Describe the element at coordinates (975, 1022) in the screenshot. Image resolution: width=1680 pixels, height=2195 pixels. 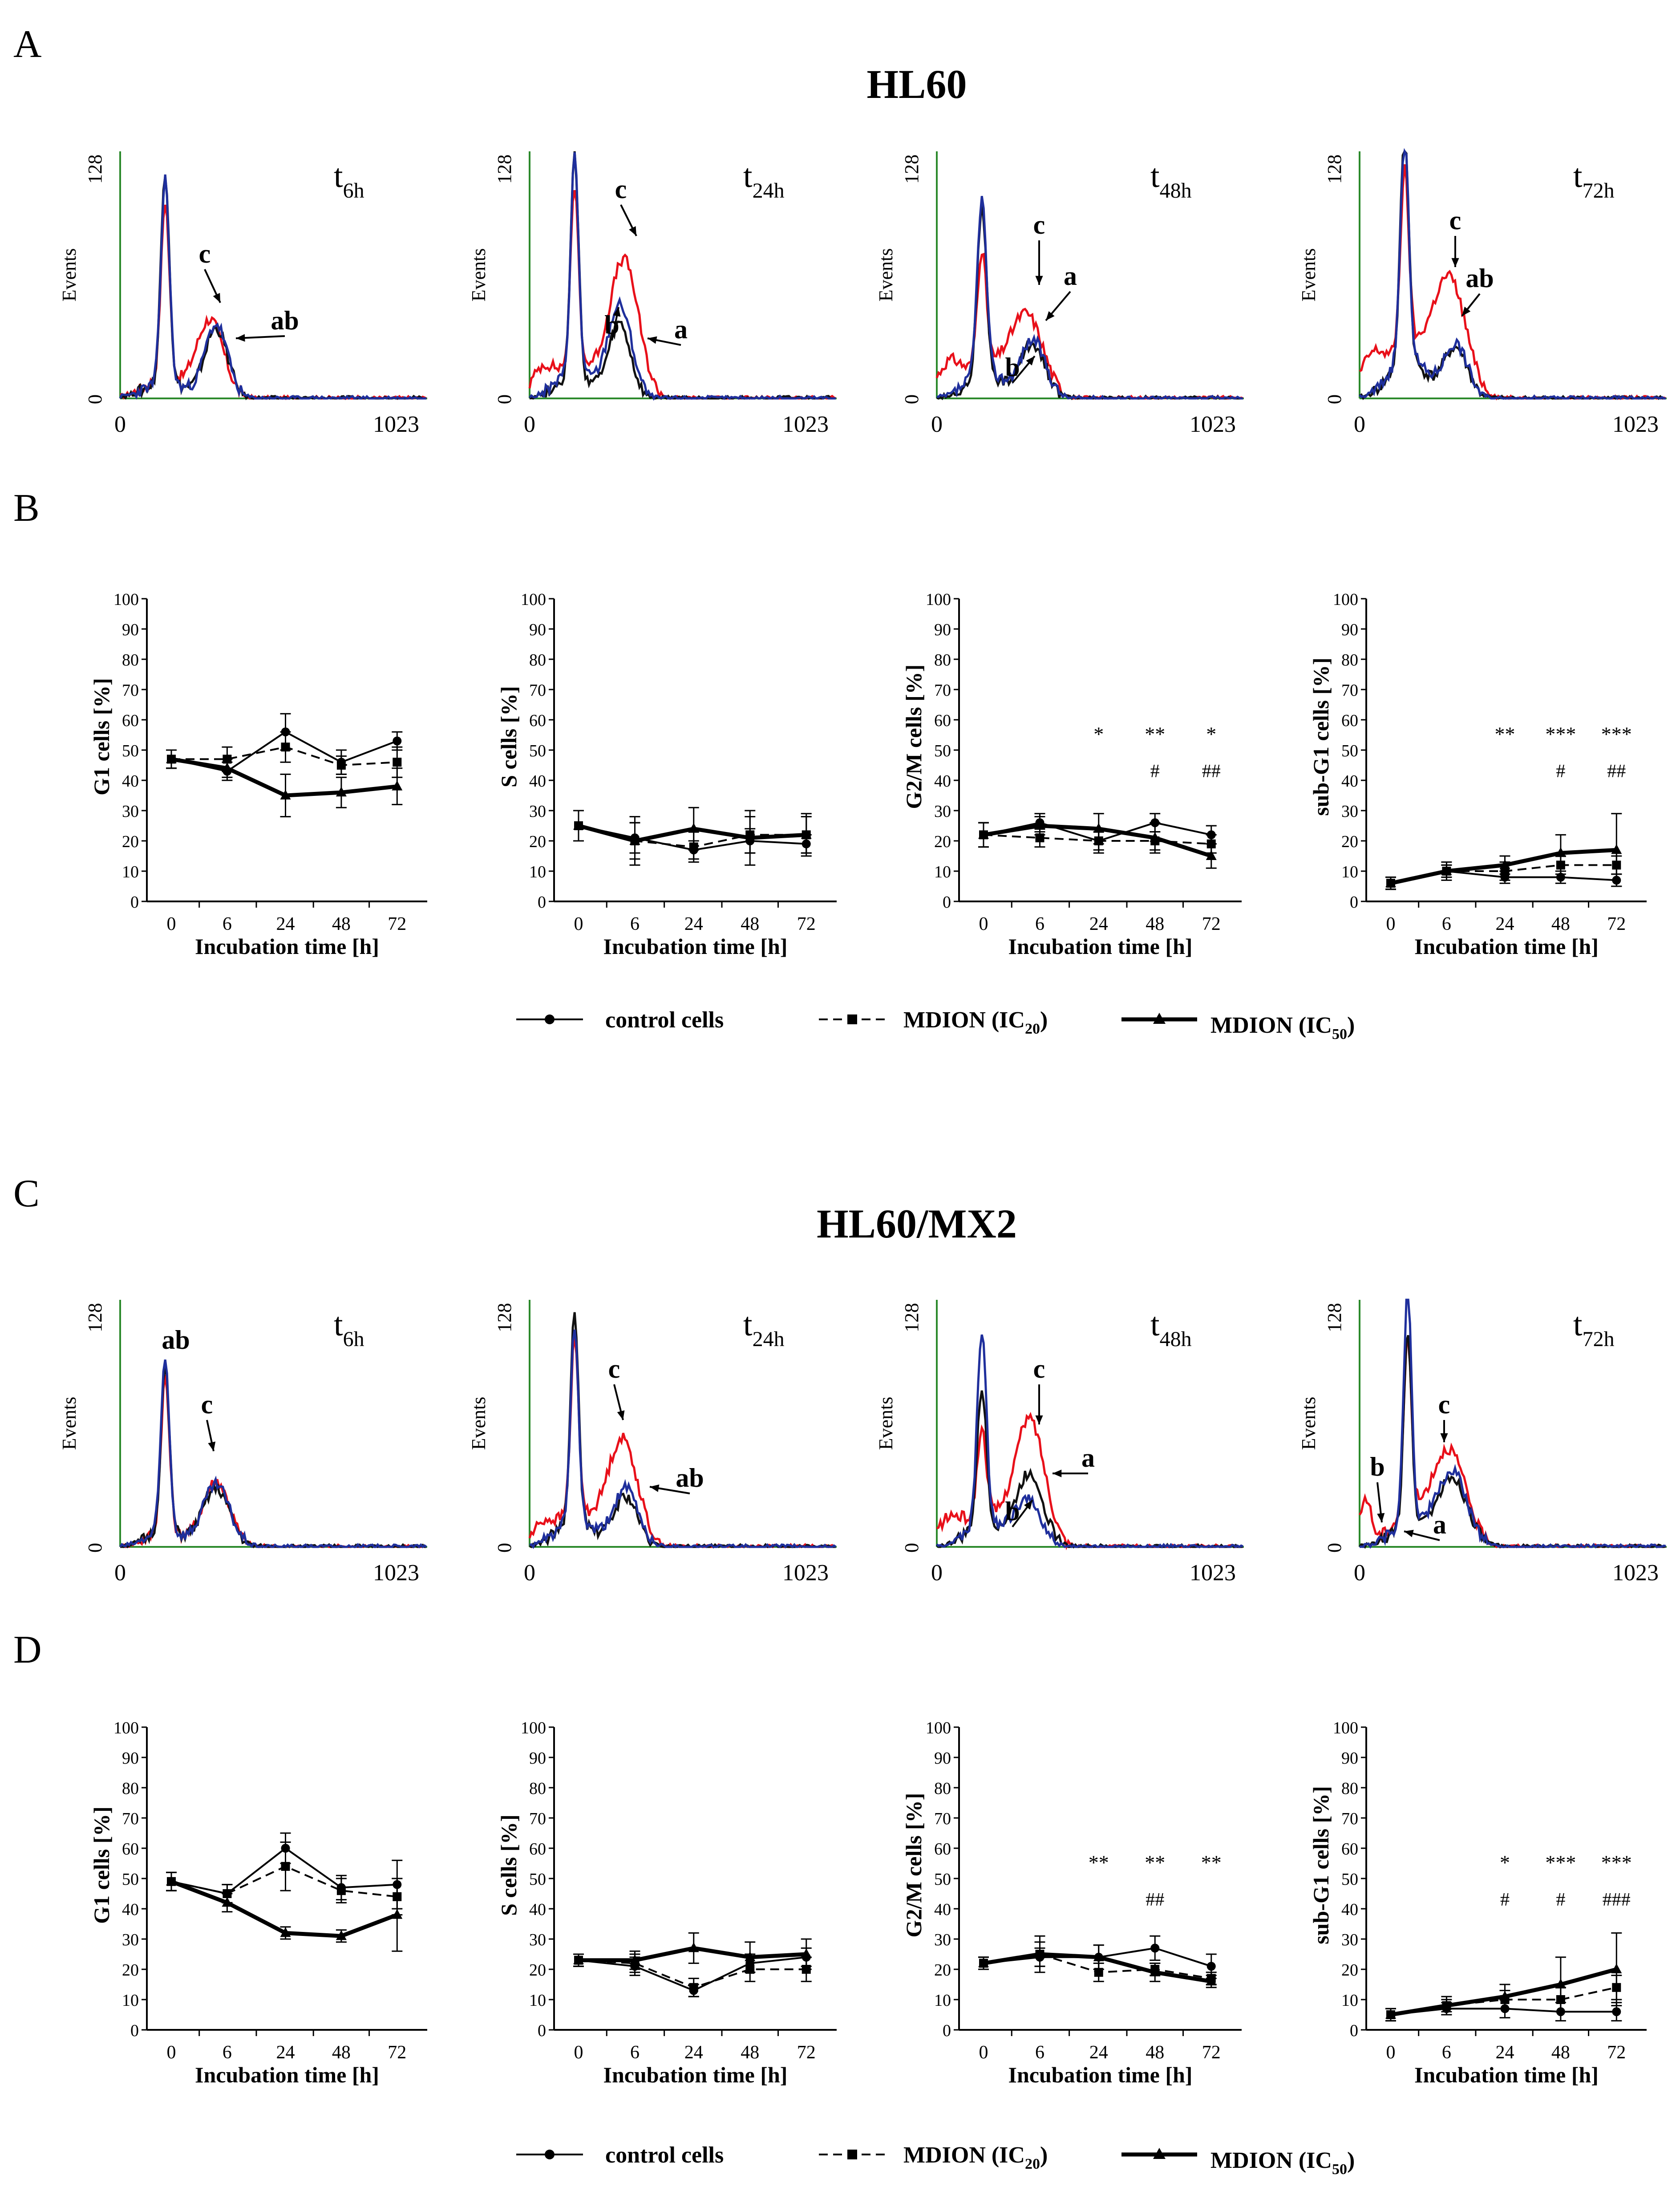
I see `legend-label-ic20: MDION (IC20)` at that location.